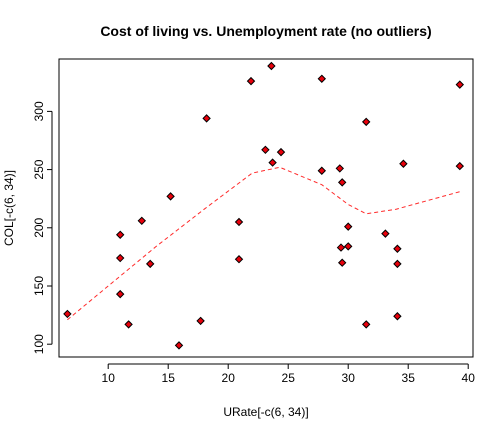 This screenshot has height=432, width=504. Describe the element at coordinates (39, 227) in the screenshot. I see `y-tick-label: 200` at that location.